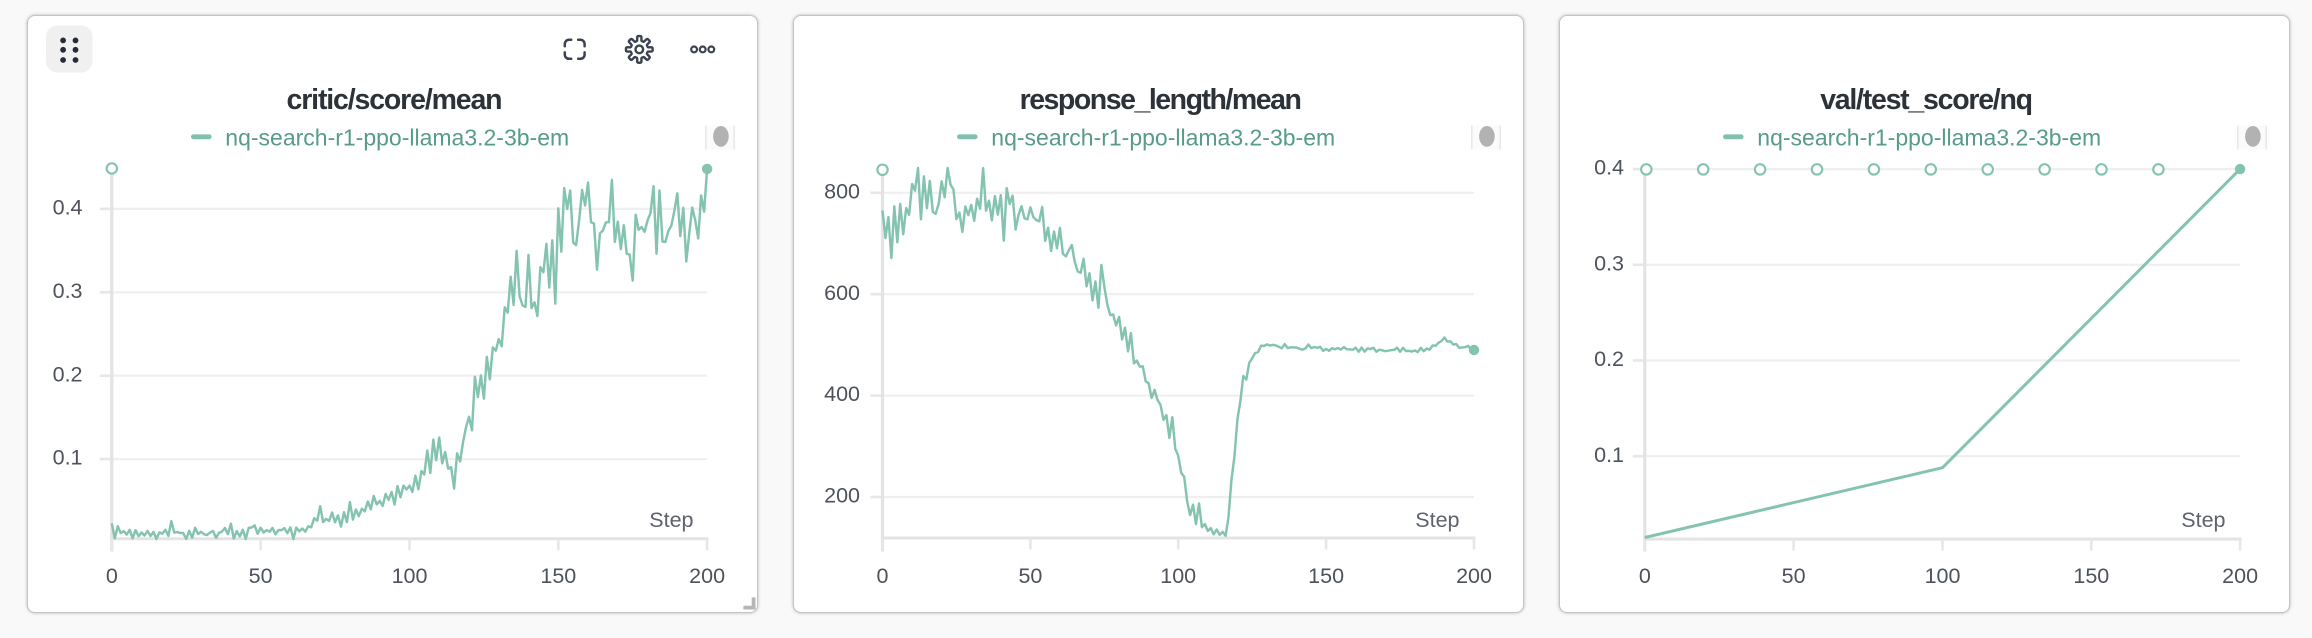 The width and height of the screenshot is (2312, 638). I want to click on svg-text: val/test_score/nq, so click(1926, 100).